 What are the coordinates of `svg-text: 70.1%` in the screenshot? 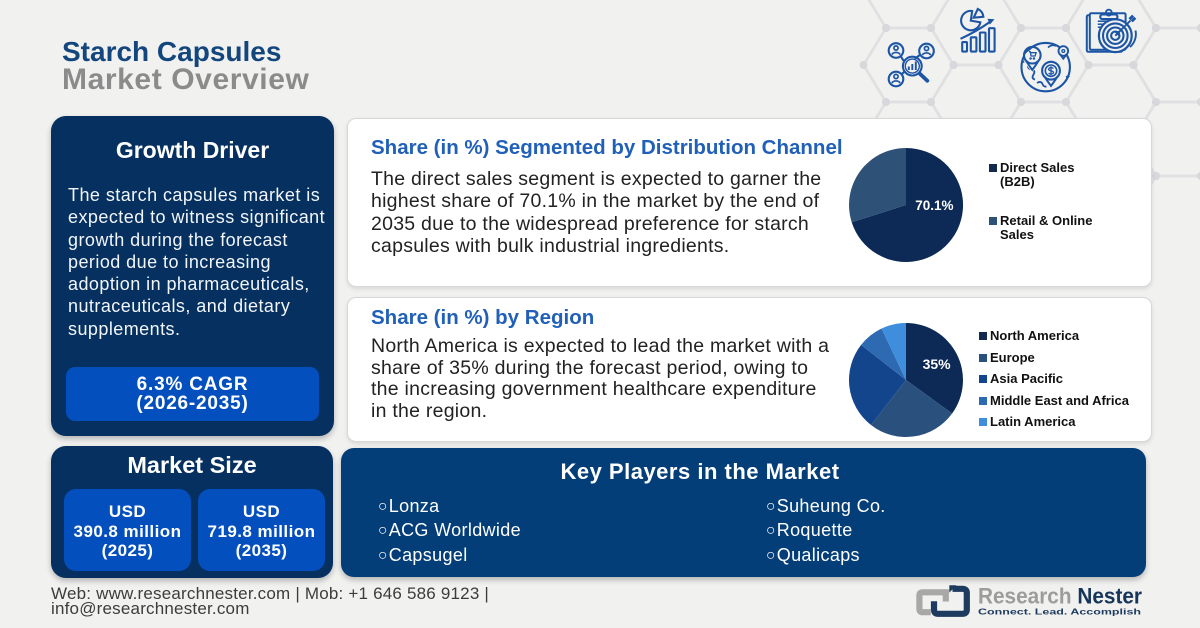 It's located at (934, 205).